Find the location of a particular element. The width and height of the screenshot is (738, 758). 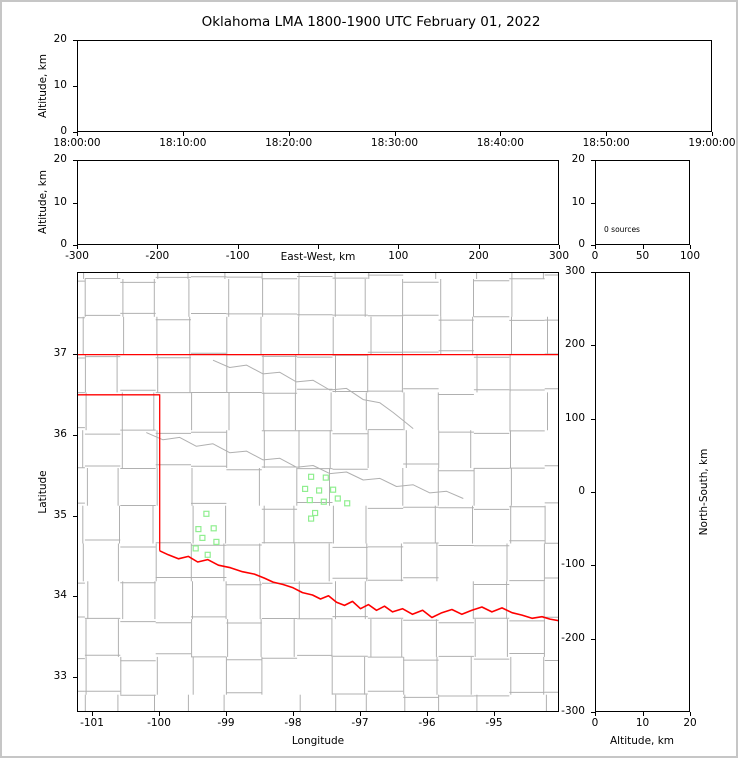

map-xlabel: Longitude is located at coordinates (318, 741).